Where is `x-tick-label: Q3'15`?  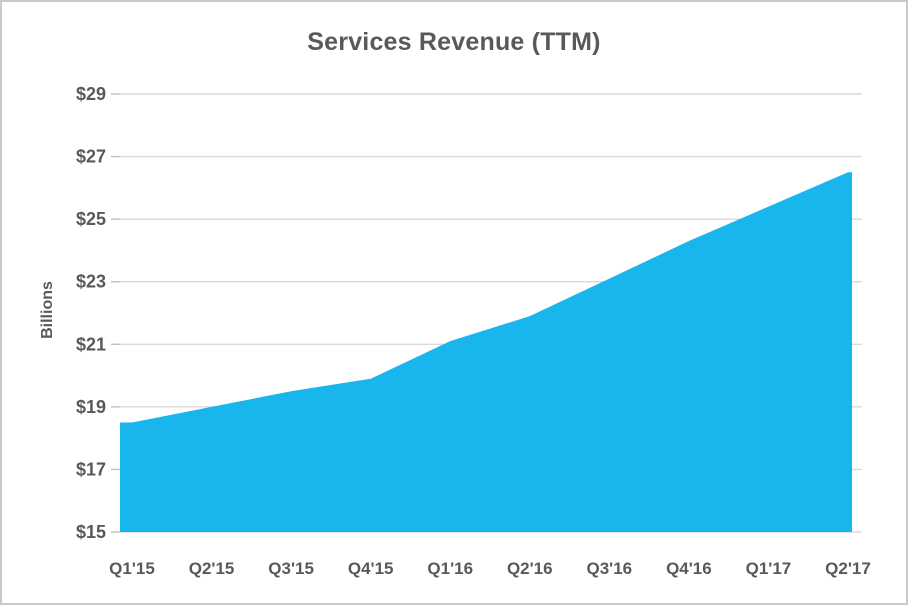
x-tick-label: Q3'15 is located at coordinates (291, 568).